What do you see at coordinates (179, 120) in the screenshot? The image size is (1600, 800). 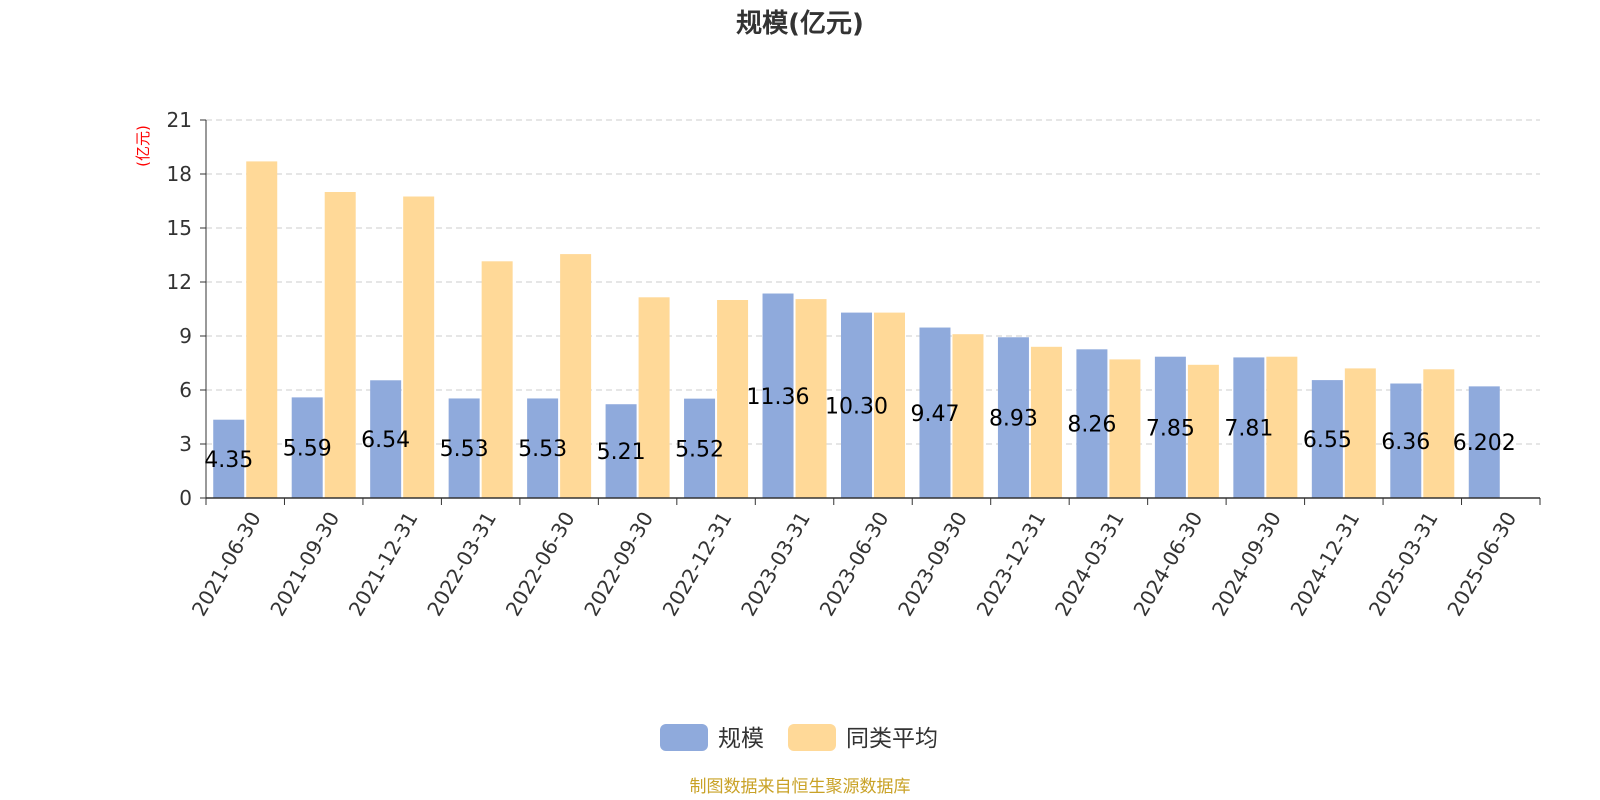 I see `y-tick-label: 21` at bounding box center [179, 120].